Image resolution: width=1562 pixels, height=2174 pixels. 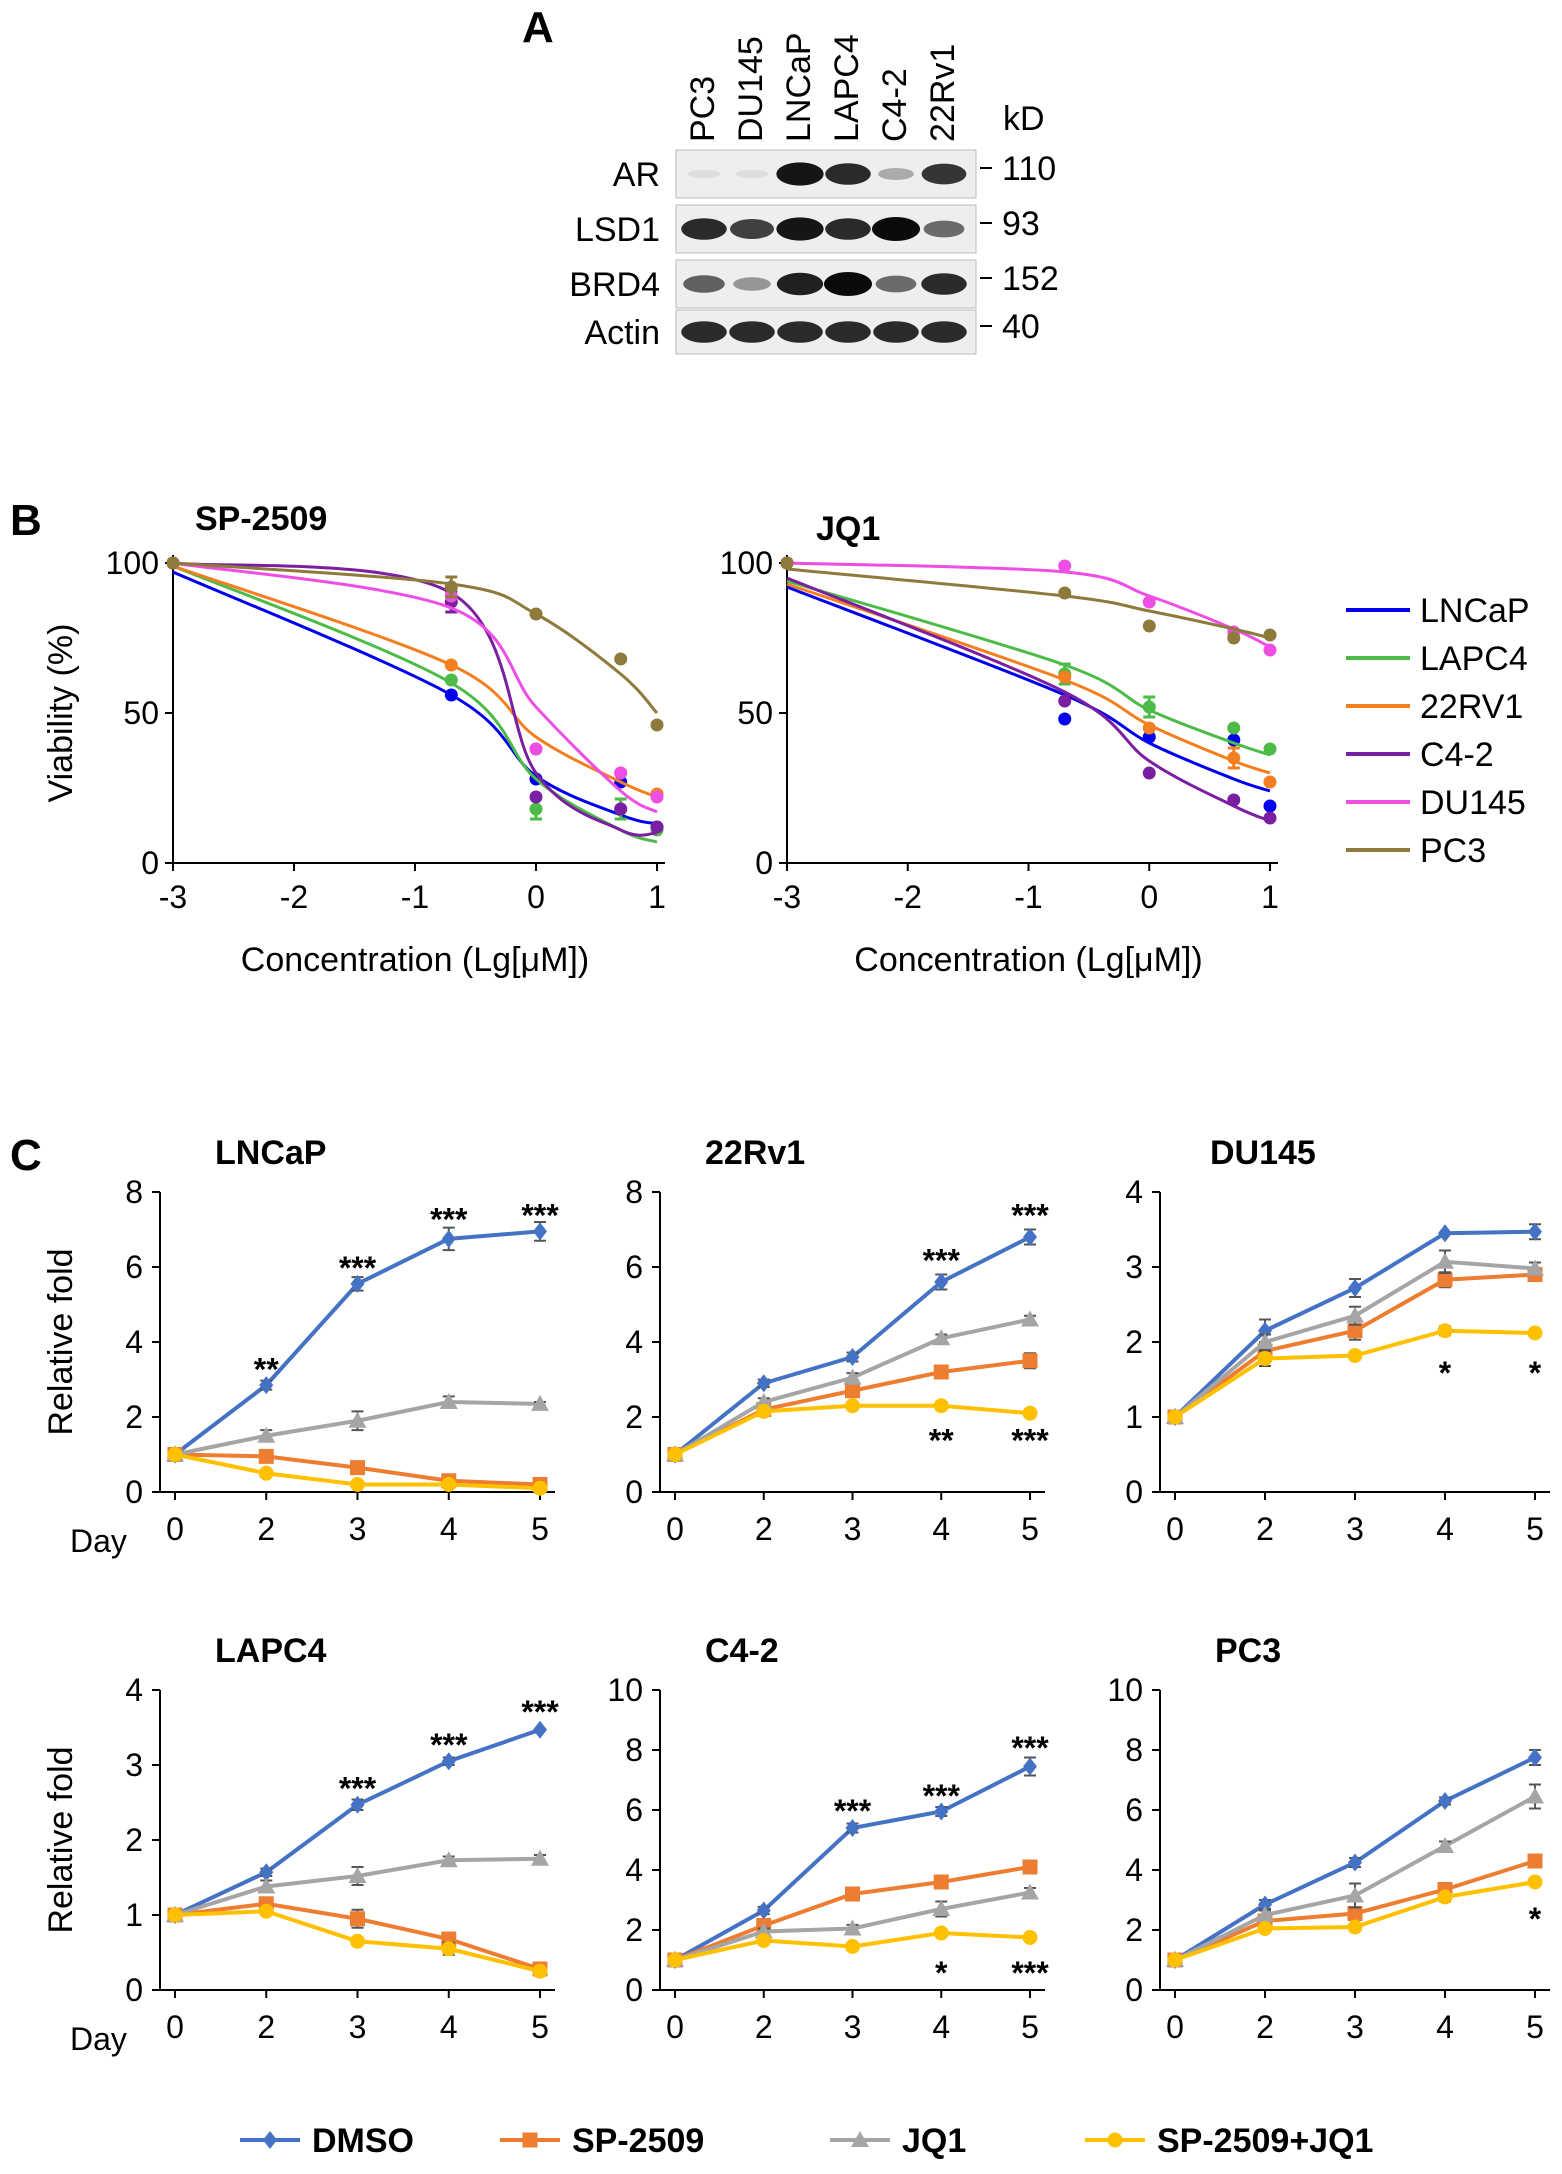 What do you see at coordinates (1473, 803) in the screenshot?
I see `legend-label-du145: DU145` at bounding box center [1473, 803].